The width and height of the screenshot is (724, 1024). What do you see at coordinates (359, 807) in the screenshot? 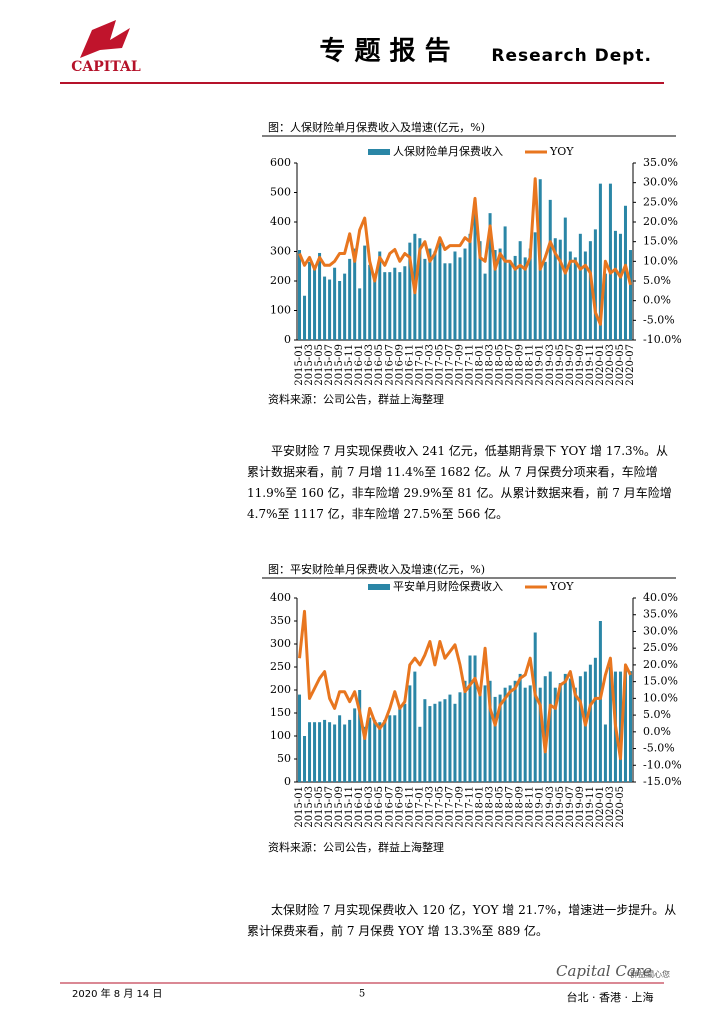
I see `x-tick-label: 2016-01` at bounding box center [359, 807].